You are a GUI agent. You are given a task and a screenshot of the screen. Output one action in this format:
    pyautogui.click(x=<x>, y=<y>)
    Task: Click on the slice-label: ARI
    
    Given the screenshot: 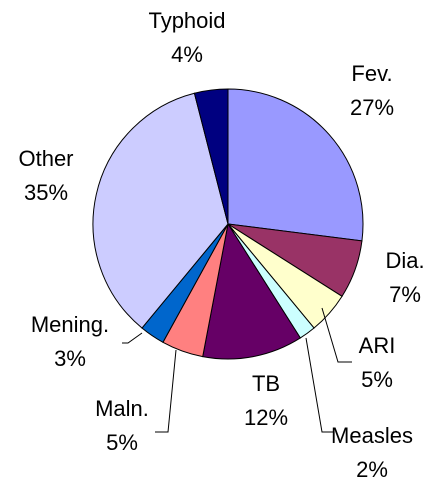 What is the action you would take?
    pyautogui.click(x=377, y=345)
    